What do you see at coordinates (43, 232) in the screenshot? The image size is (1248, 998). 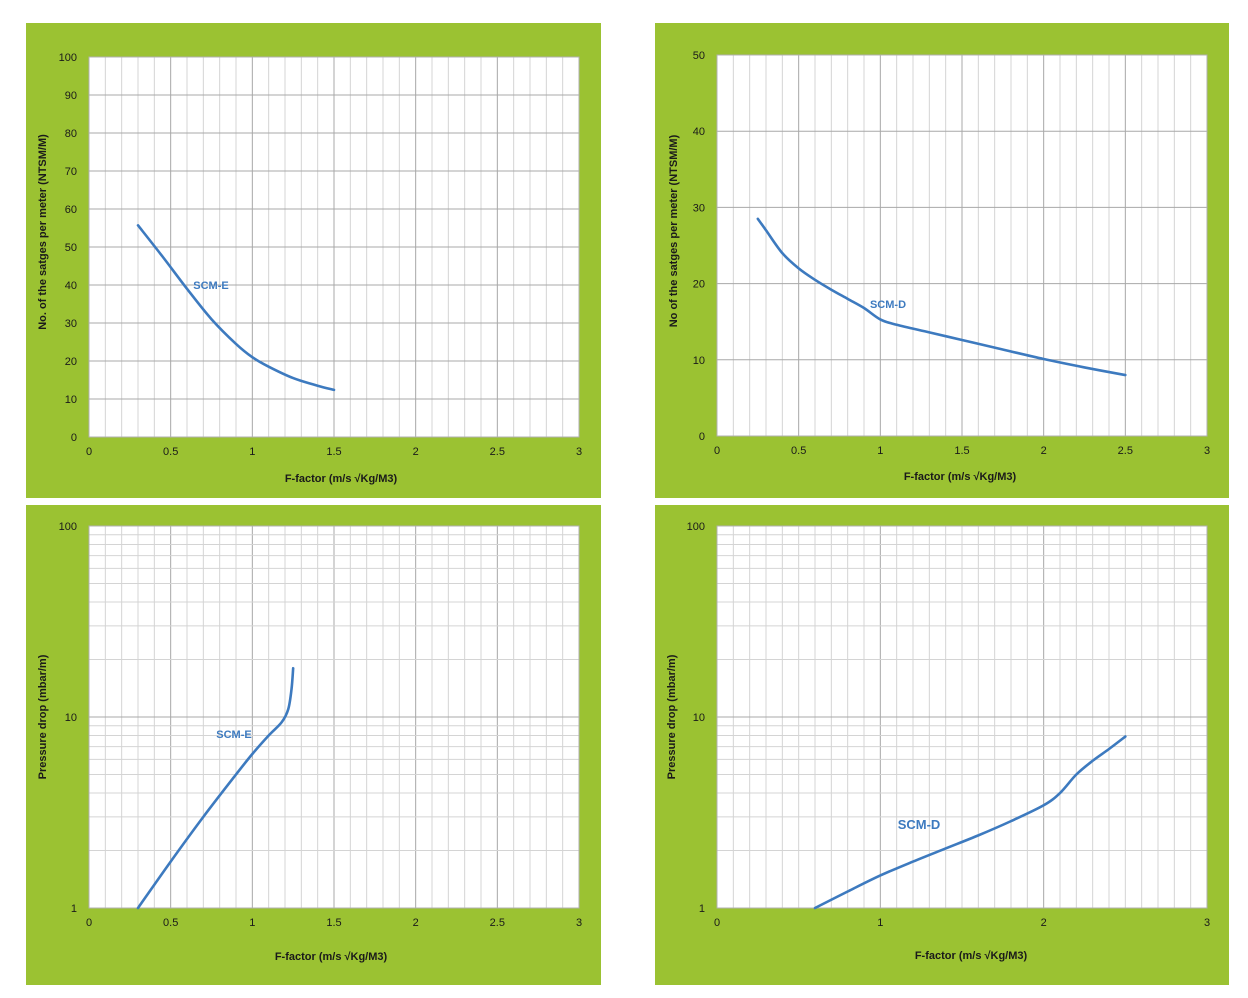 I see `y-axis-label: No. of the satges per meter (NTSM/M)` at bounding box center [43, 232].